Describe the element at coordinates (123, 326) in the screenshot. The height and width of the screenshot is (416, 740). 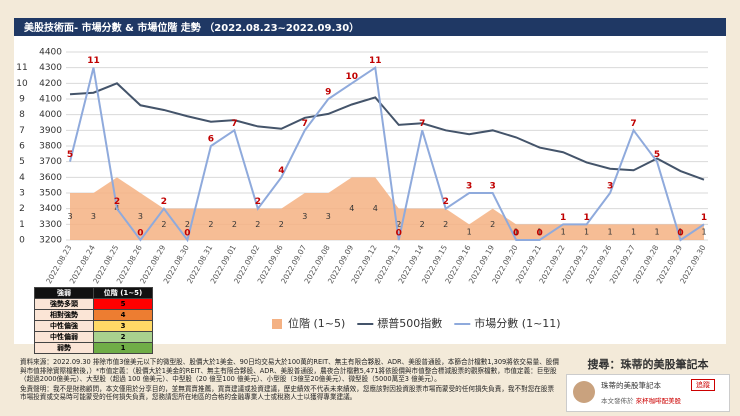
I see `table-cell: 3` at that location.